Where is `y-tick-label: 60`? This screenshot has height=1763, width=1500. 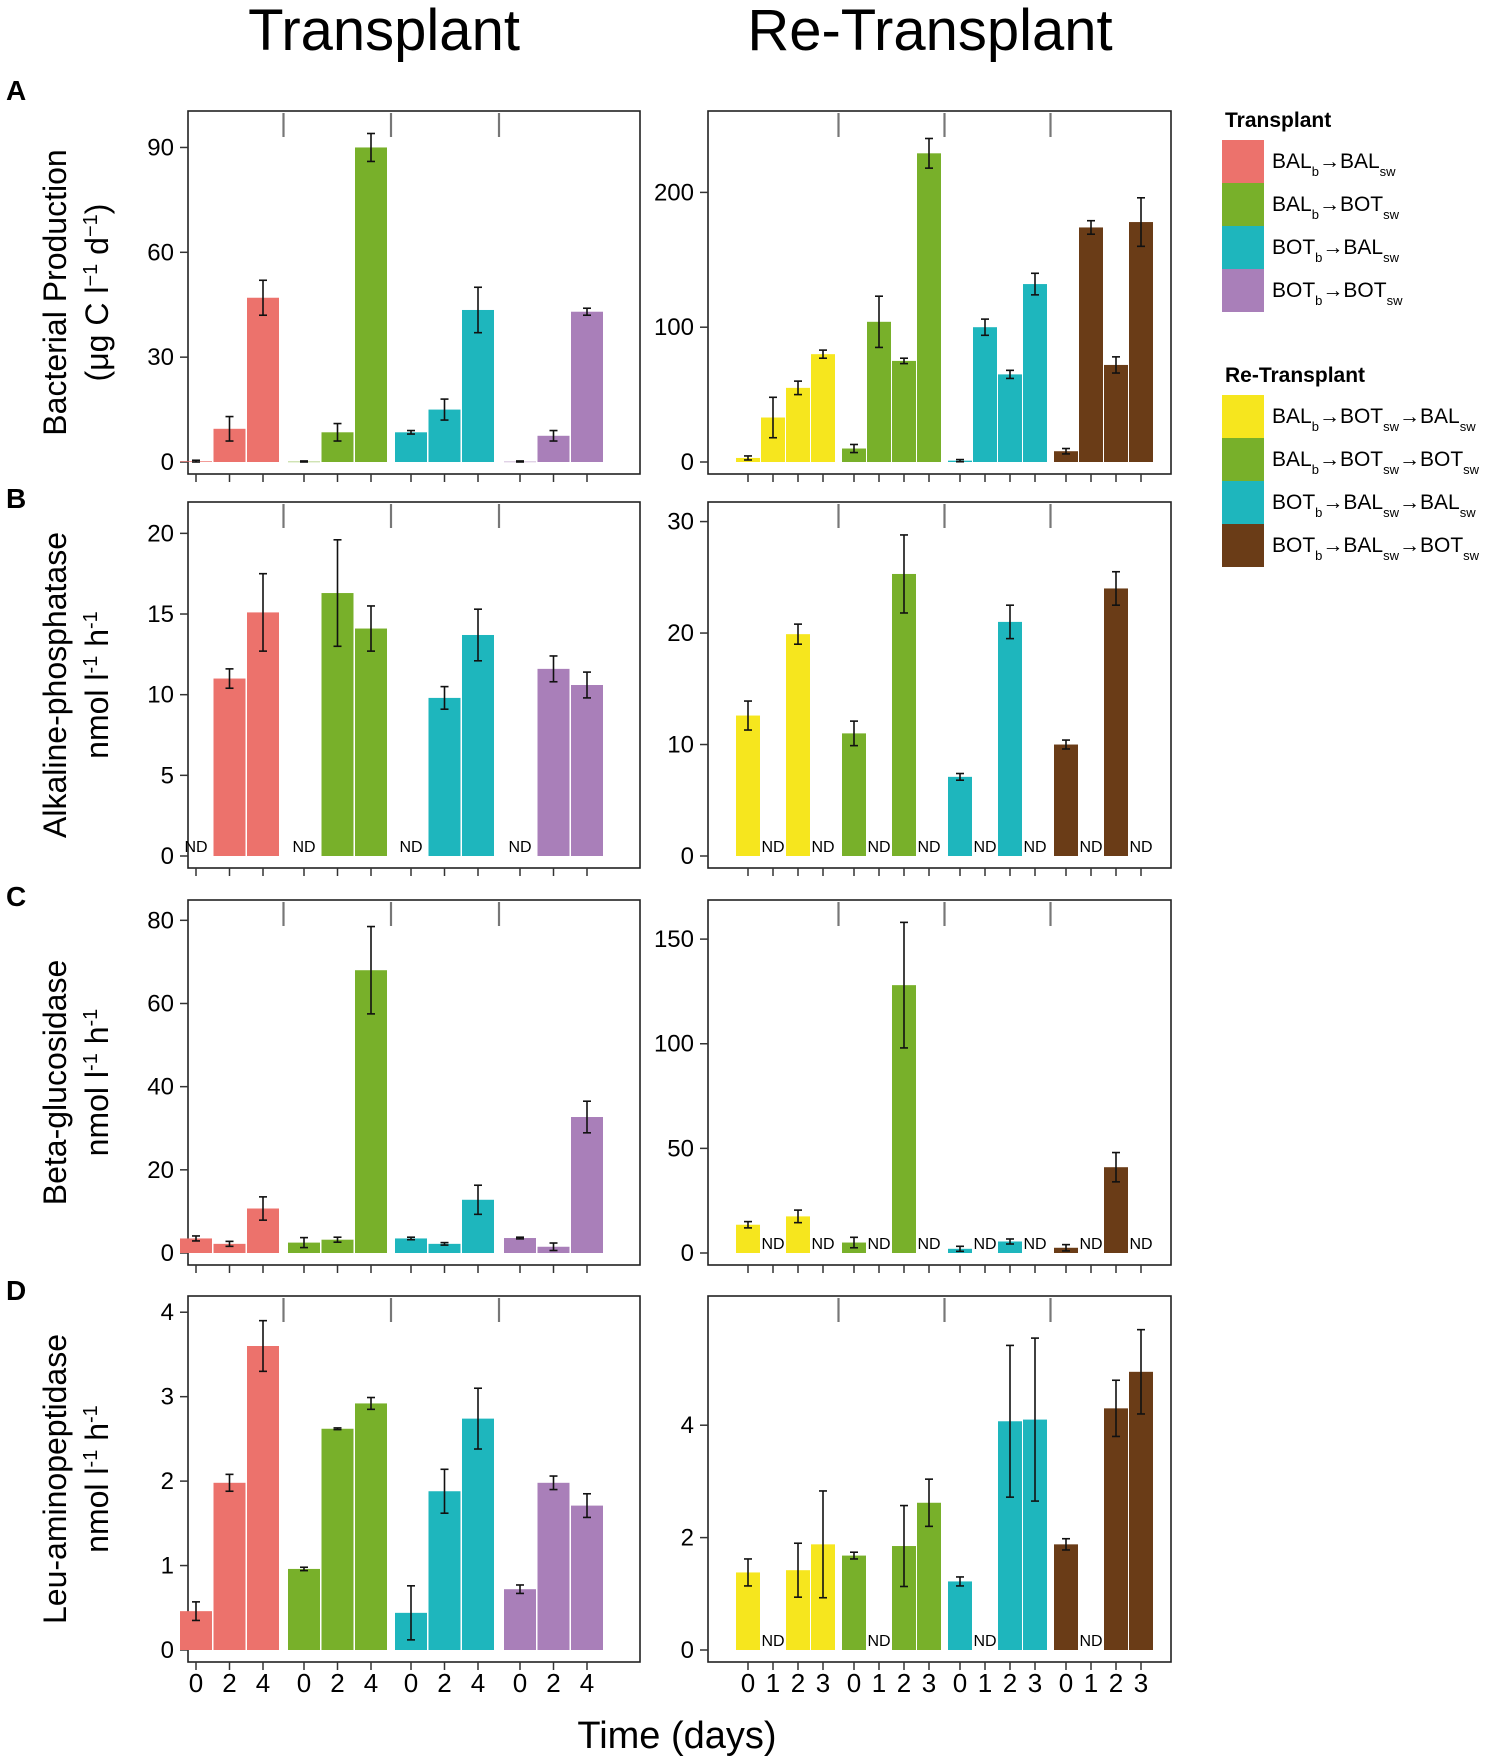
y-tick-label: 60 is located at coordinates (160, 252).